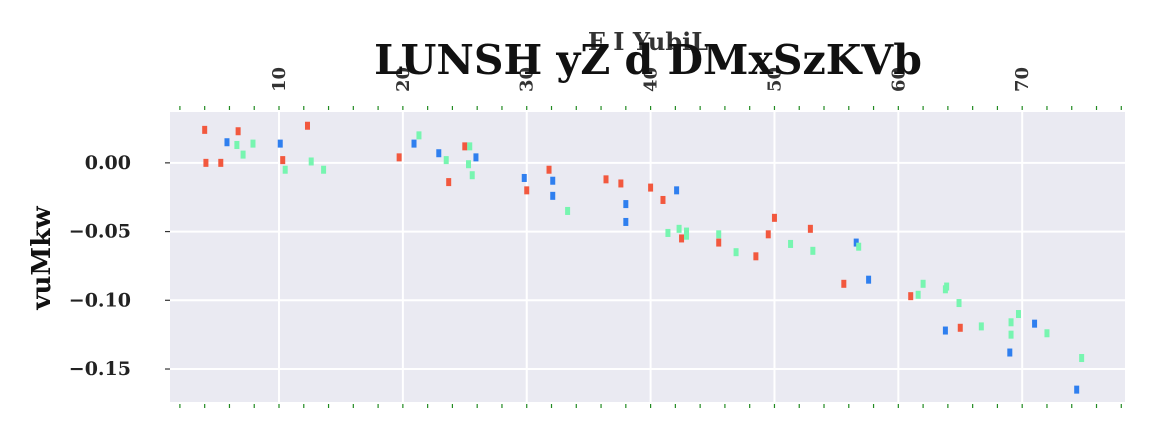 The height and width of the screenshot is (435, 1160). Describe the element at coordinates (527, 79) in the screenshot. I see `x-tick-label: 30` at that location.